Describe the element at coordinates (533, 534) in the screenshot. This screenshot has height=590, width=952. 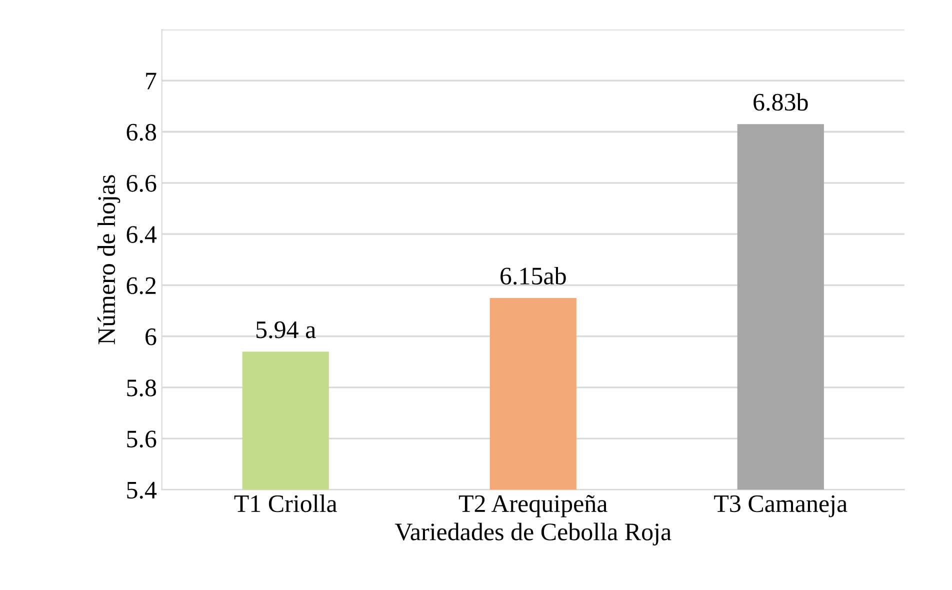
I see `x-axis-title: Variedades de Cebolla Roja` at that location.